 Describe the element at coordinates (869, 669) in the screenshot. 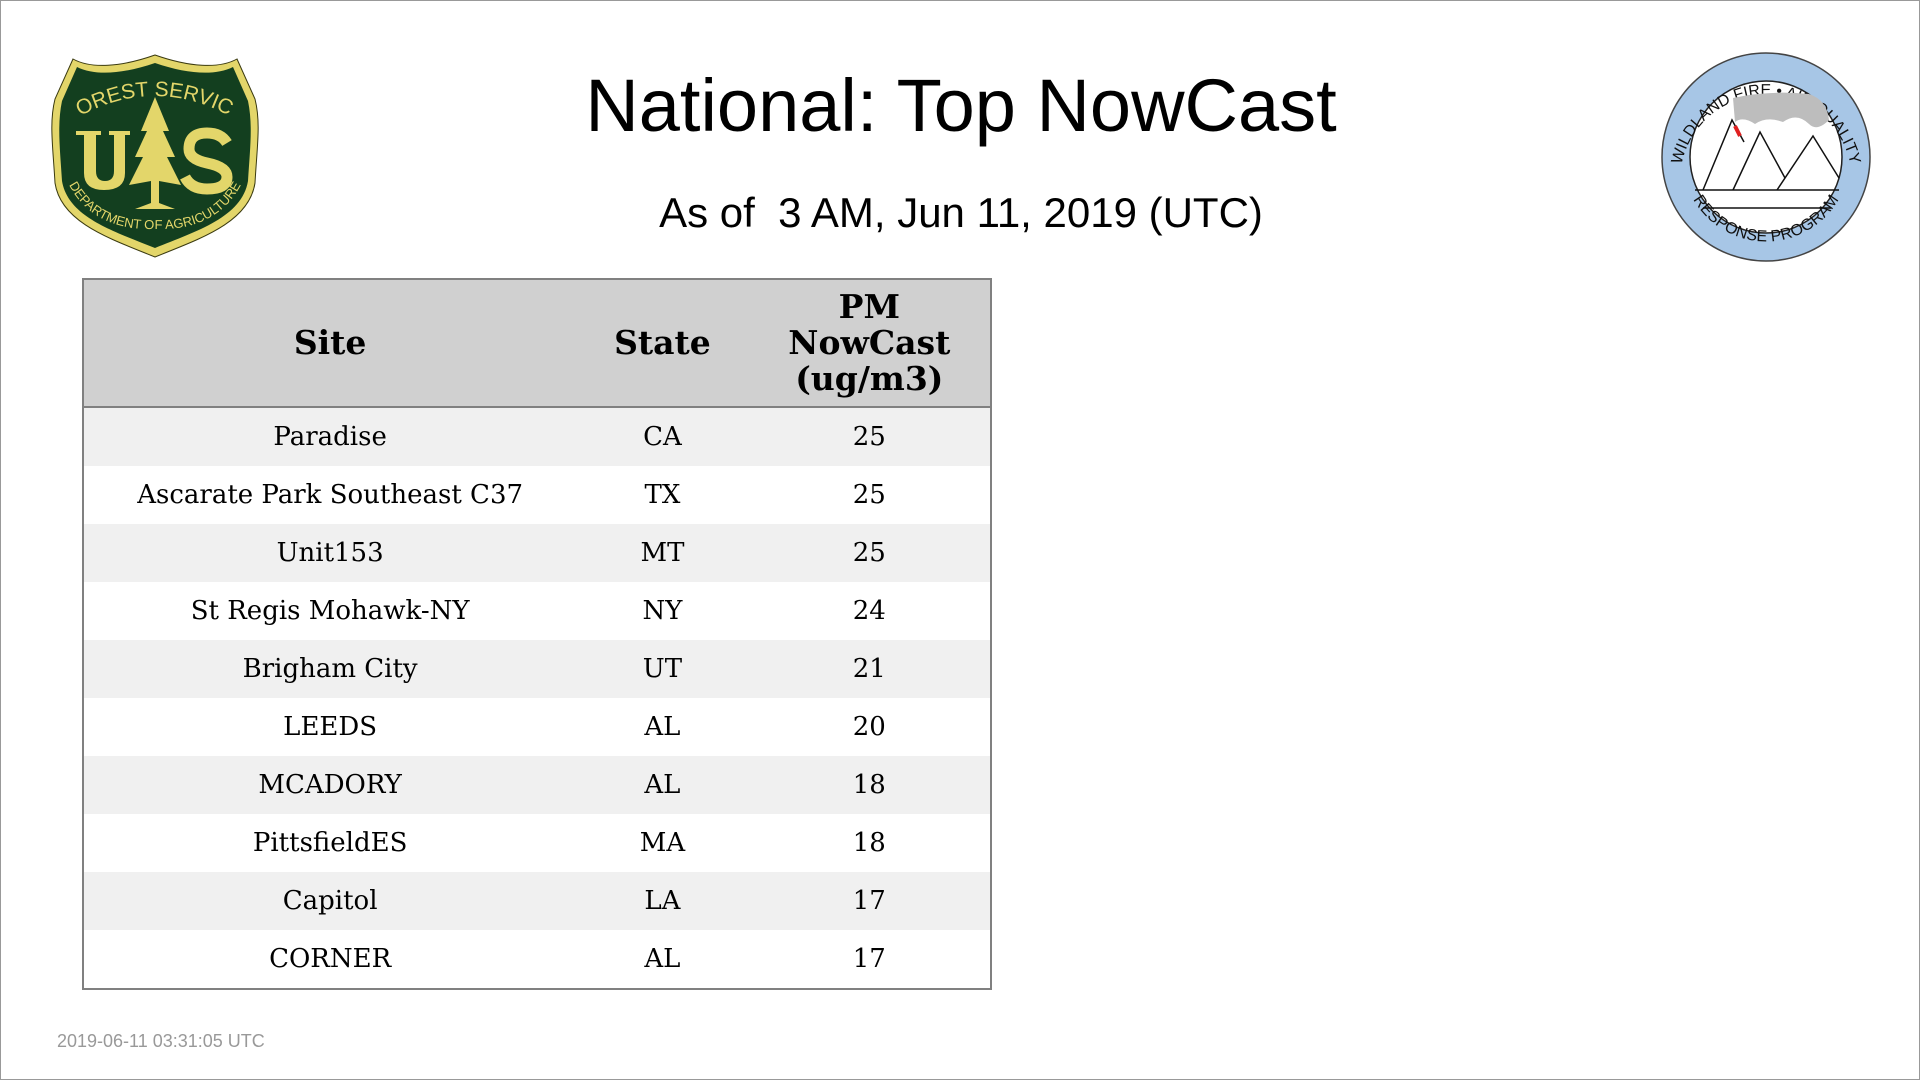

I see `cell-pm-nowcast: 21` at that location.